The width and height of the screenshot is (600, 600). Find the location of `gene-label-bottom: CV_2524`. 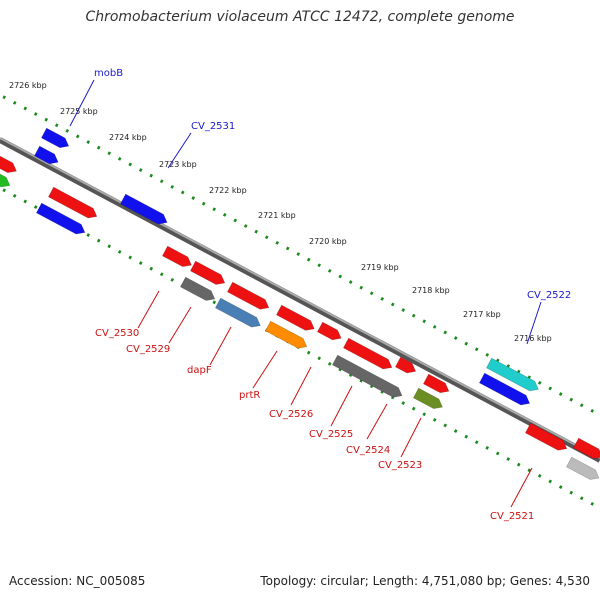

gene-label-bottom: CV_2524 is located at coordinates (368, 450).